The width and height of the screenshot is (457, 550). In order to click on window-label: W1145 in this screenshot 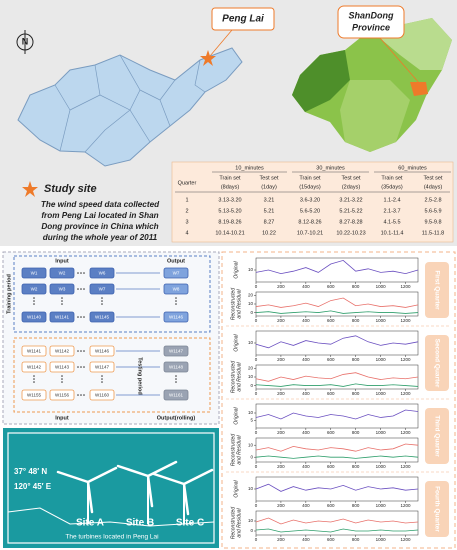, I will do `click(102, 317)`.